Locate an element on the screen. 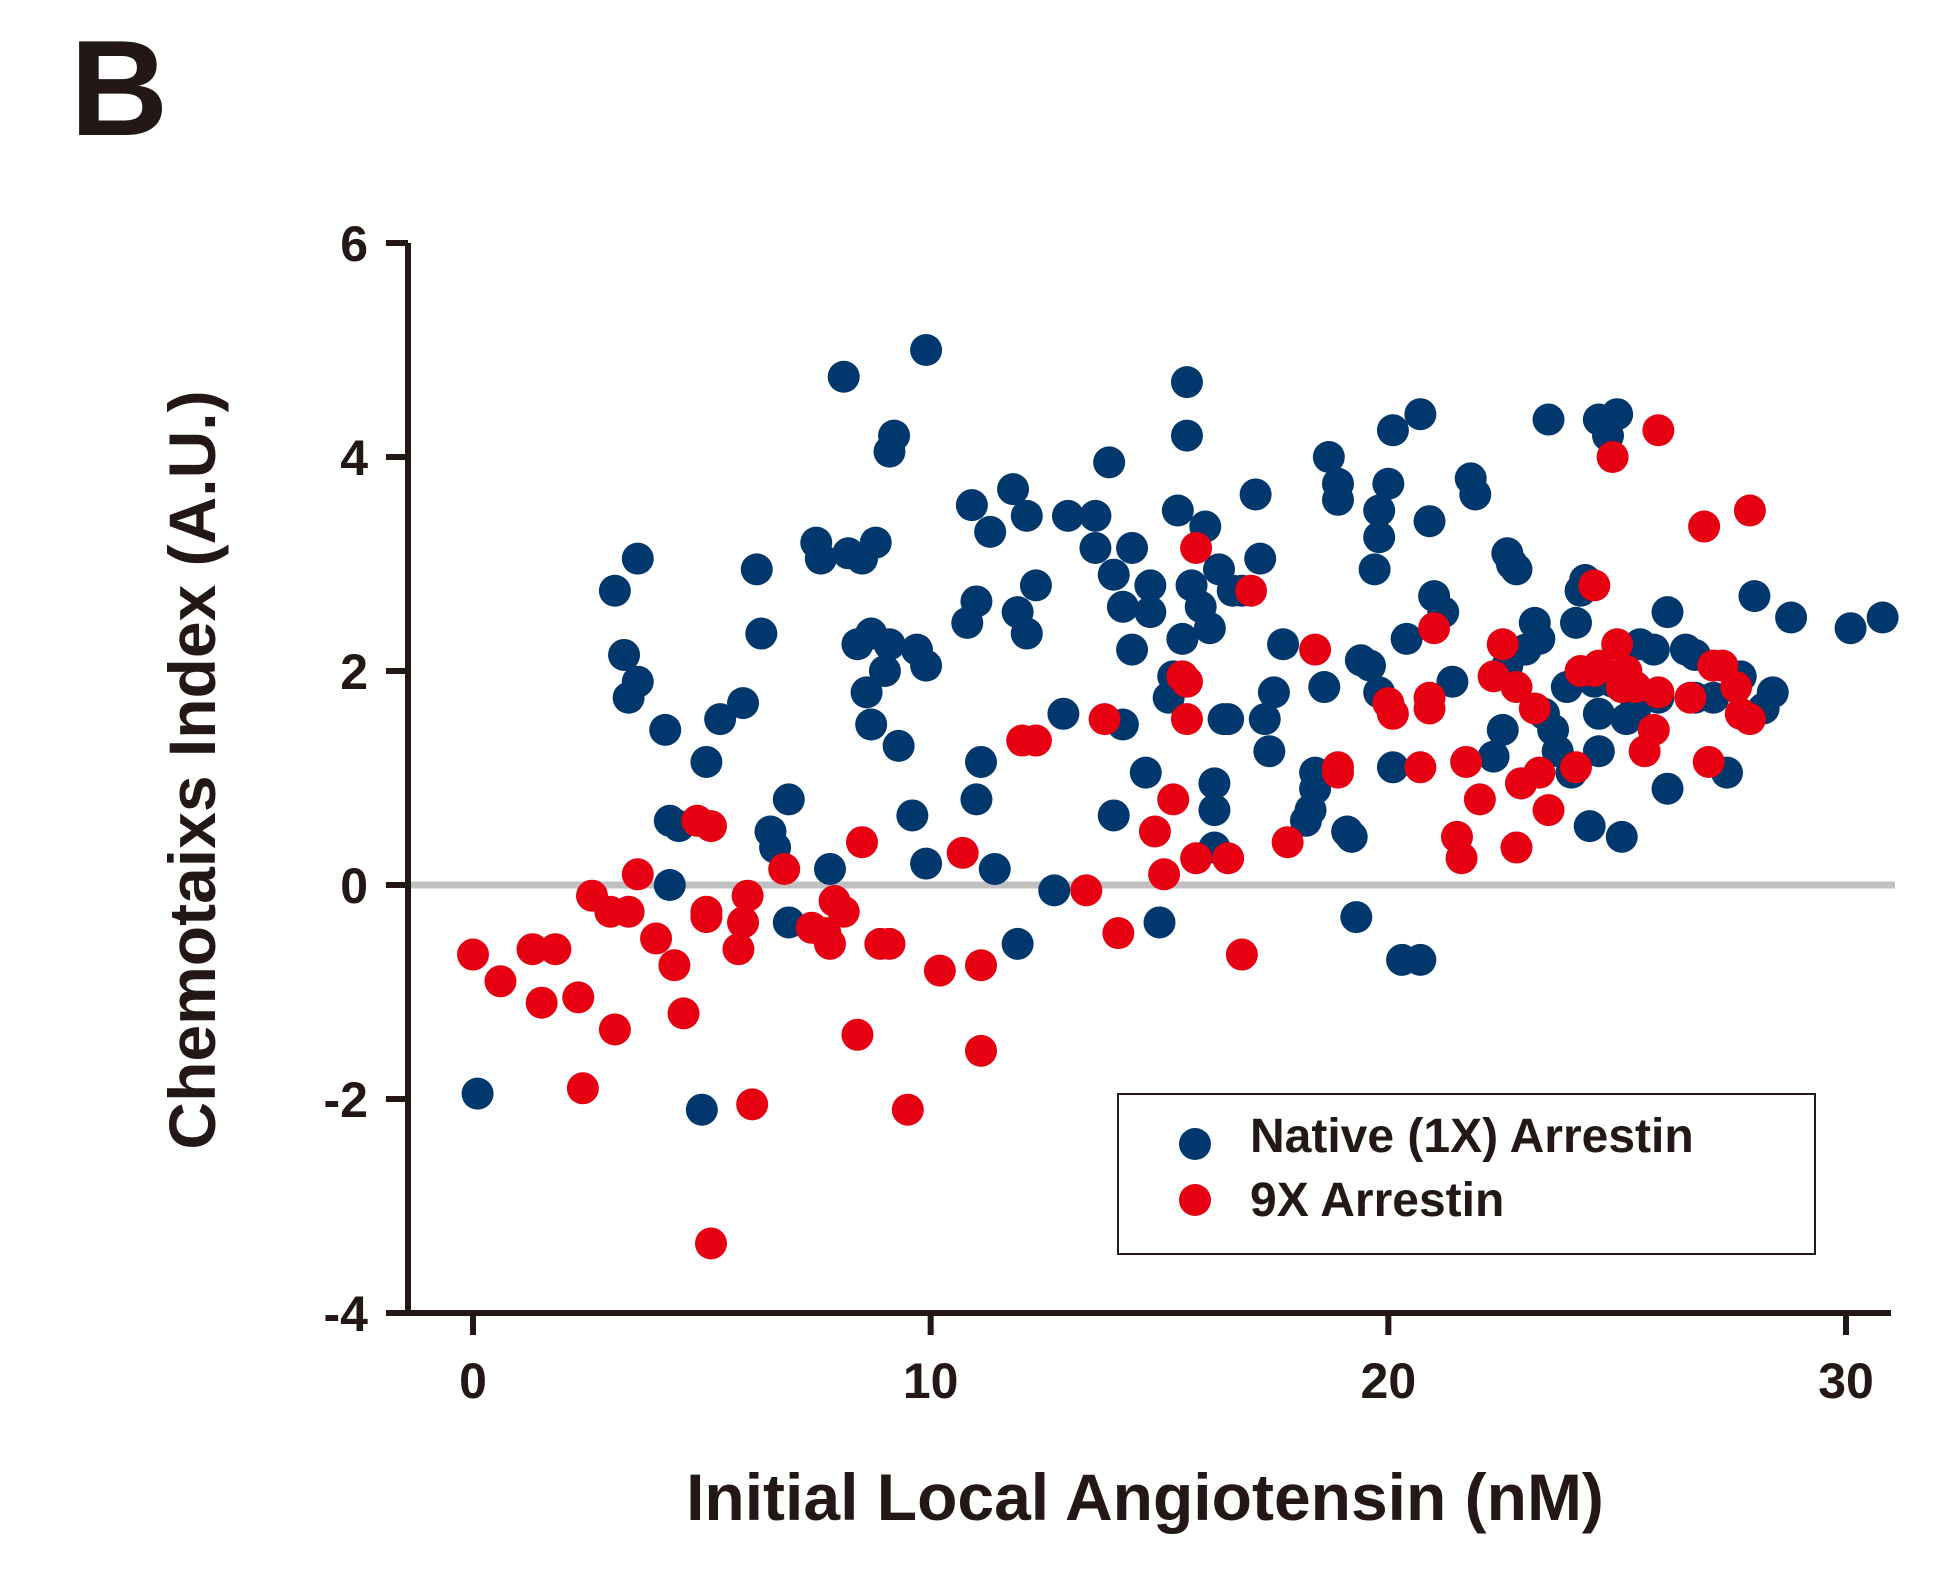 This screenshot has width=1953, height=1578. legend-label-9x: 9X Arrestin is located at coordinates (1377, 1200).